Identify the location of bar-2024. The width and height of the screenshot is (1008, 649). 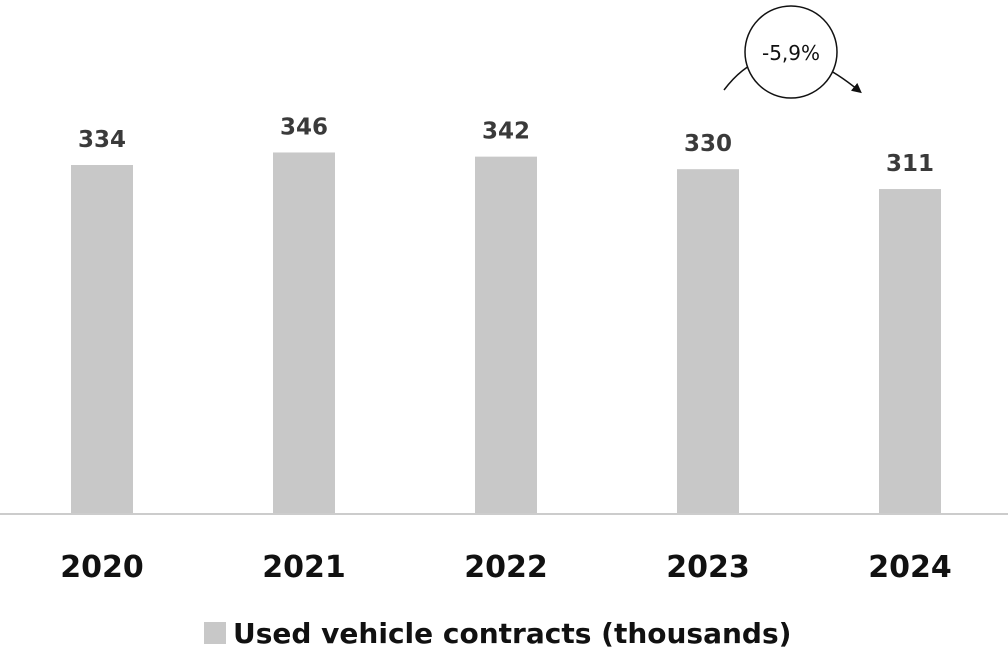
(910, 351).